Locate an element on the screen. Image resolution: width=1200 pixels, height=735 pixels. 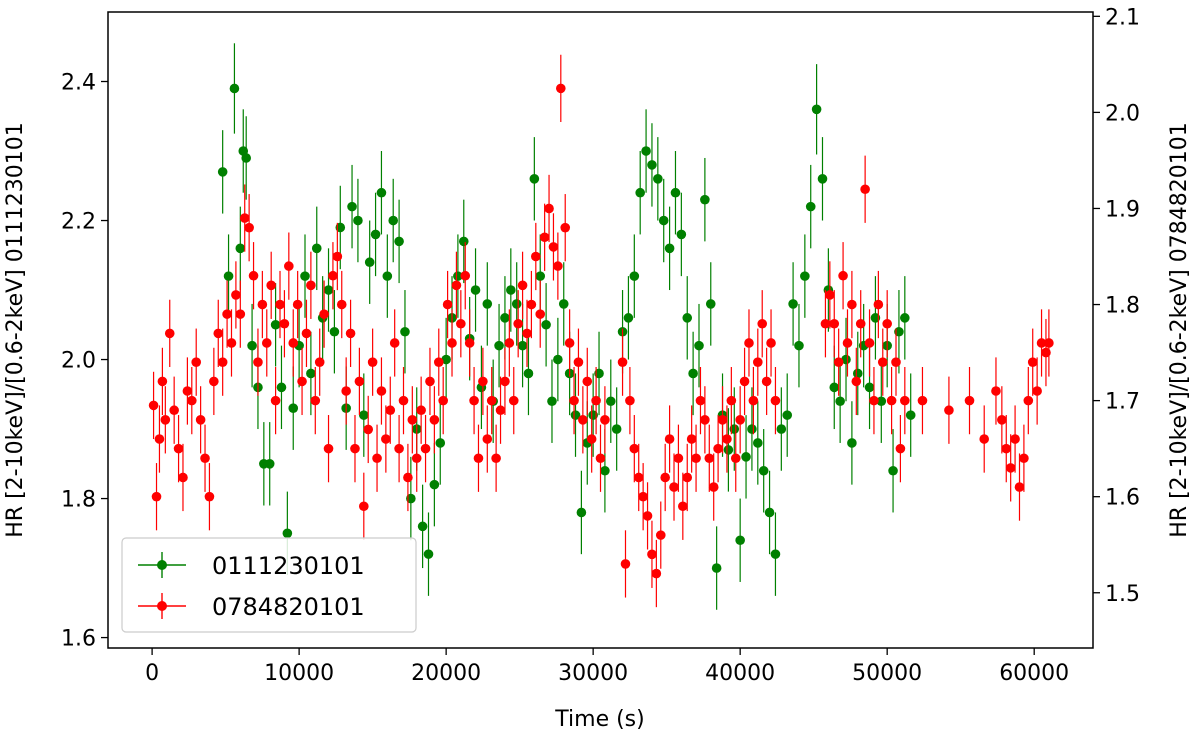
y-axis-left-title: HR [2-10keV]/[0.6-2keV] 0111230101 is located at coordinates (15, 329).